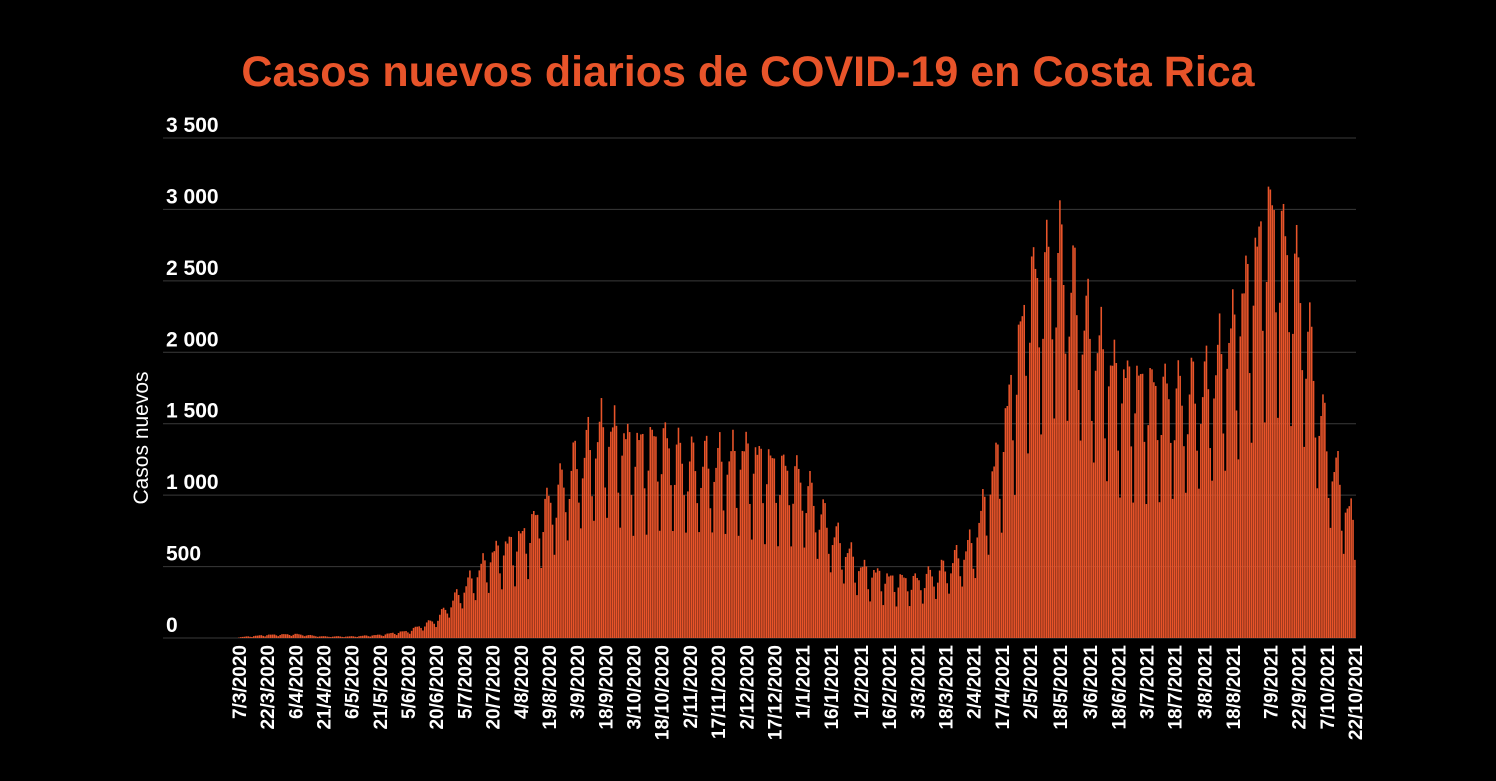  I want to click on x-tick-label: 4/8/2020, so click(522, 682).